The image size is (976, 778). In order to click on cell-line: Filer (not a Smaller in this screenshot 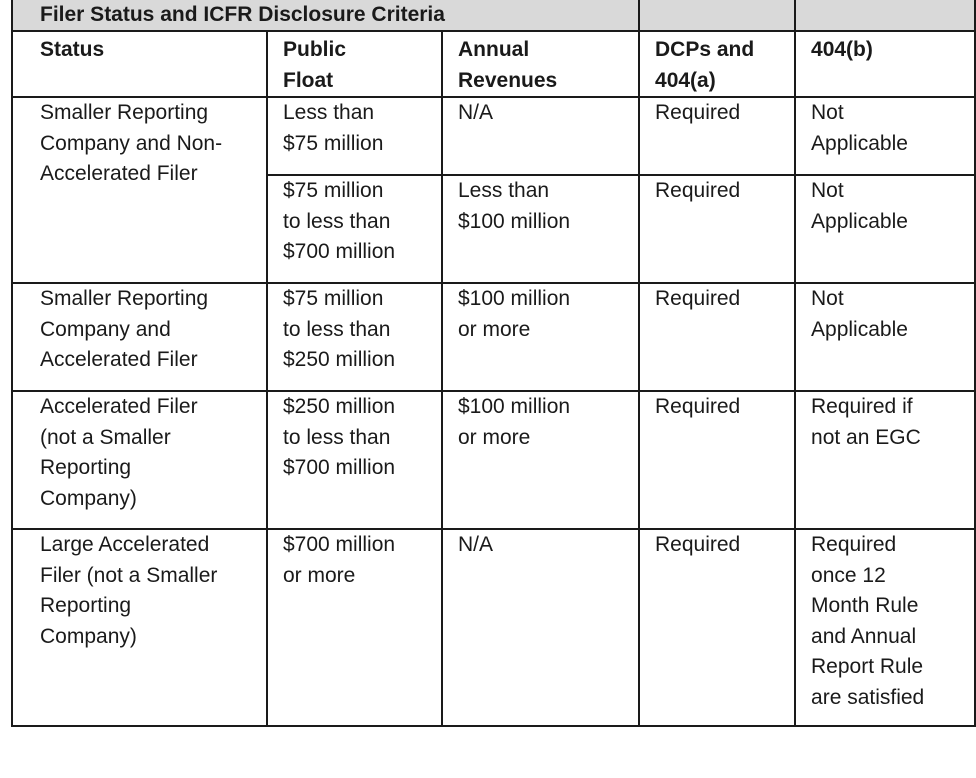, I will do `click(129, 575)`.